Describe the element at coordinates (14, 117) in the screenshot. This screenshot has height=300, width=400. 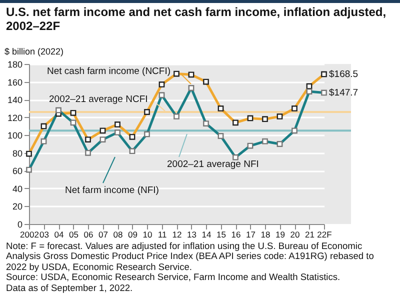
I see `y-tick-label: 120` at that location.